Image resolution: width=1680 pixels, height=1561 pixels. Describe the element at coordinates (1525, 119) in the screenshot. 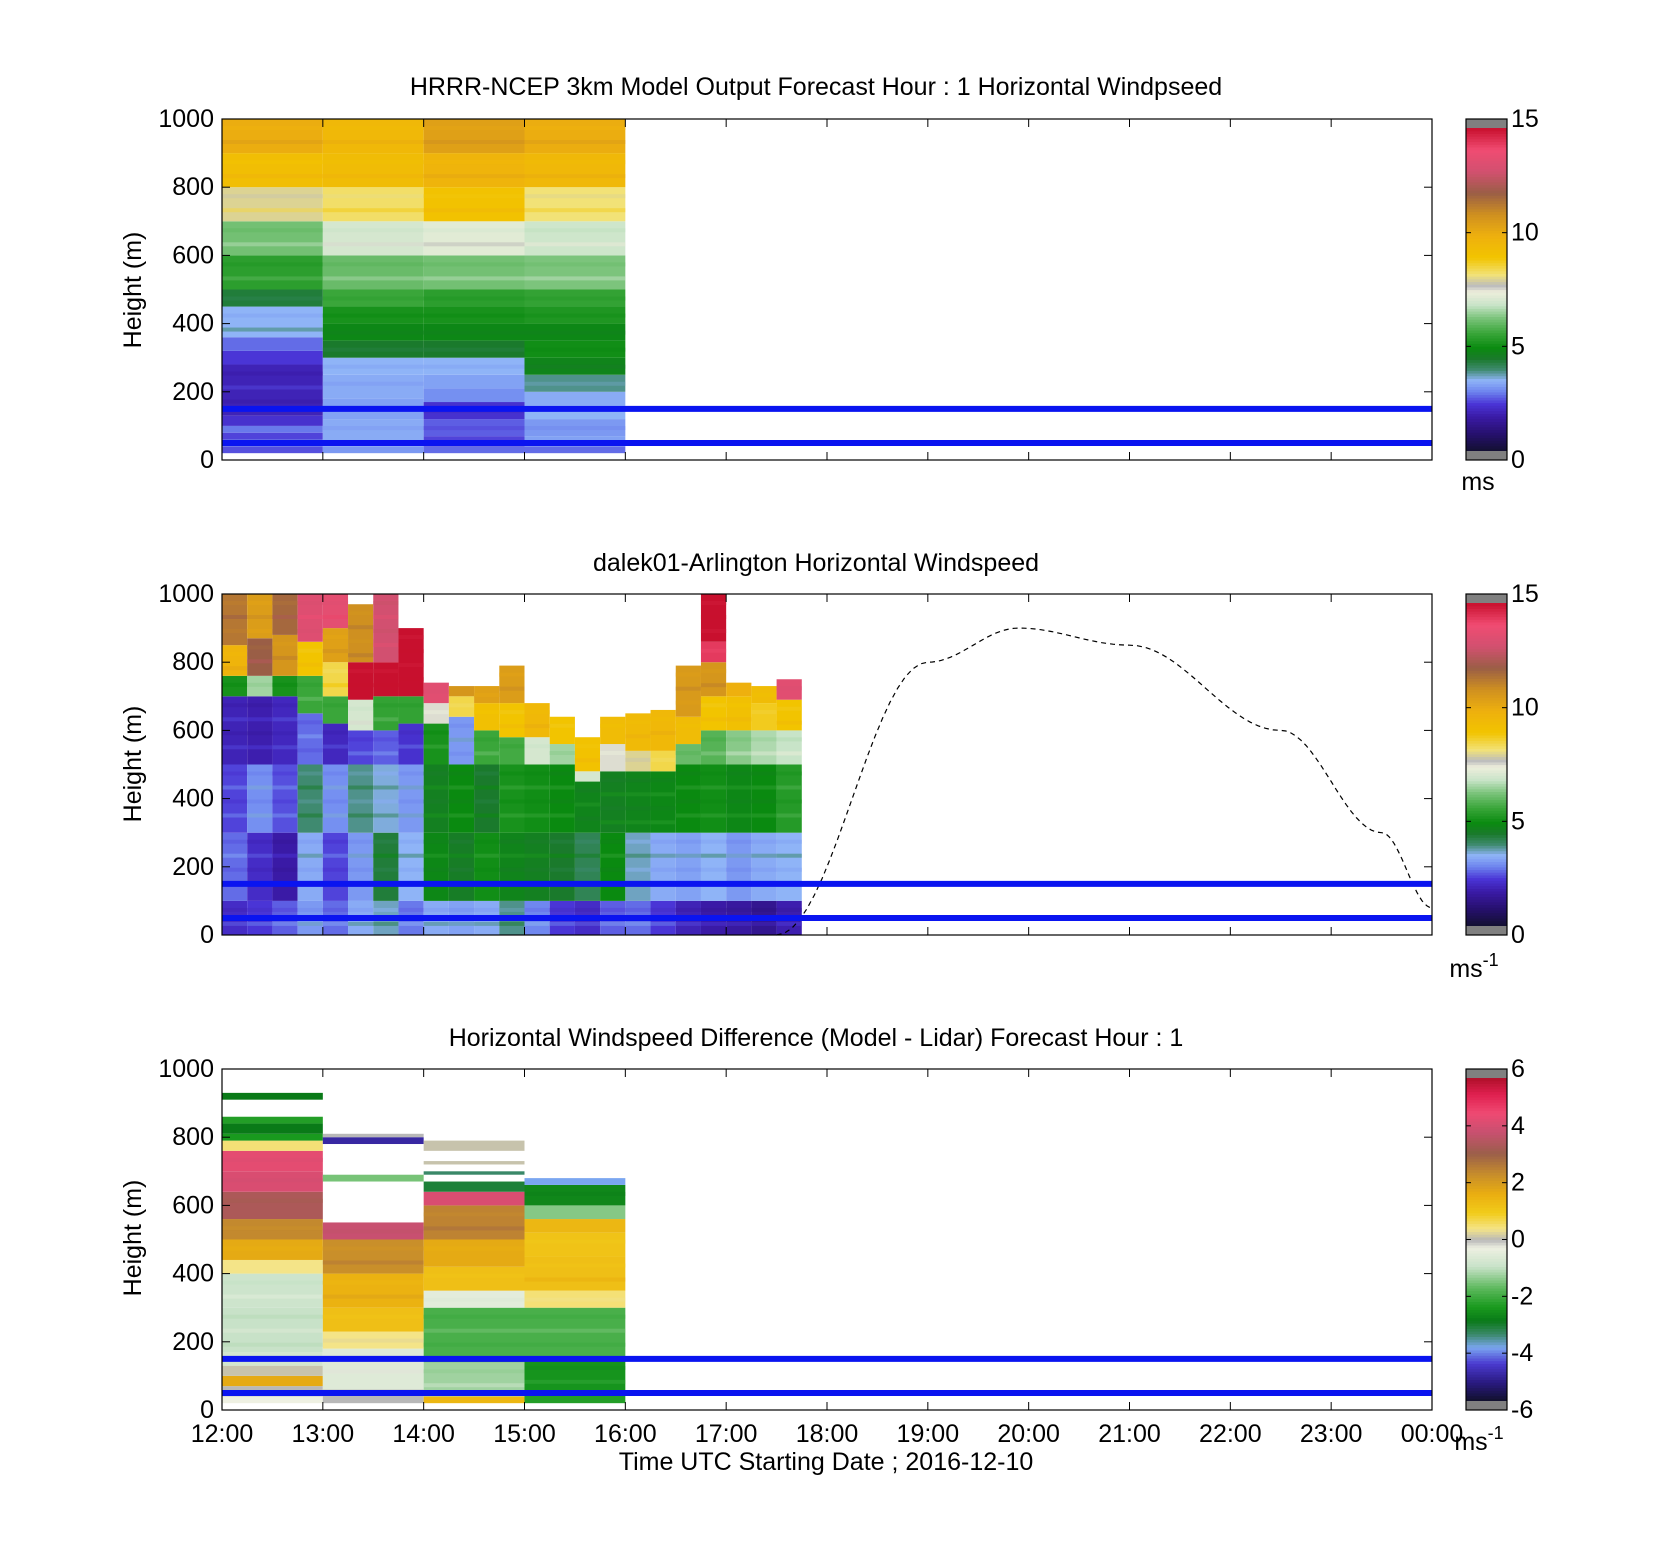

I see `colorbar-tick-label: 15` at that location.